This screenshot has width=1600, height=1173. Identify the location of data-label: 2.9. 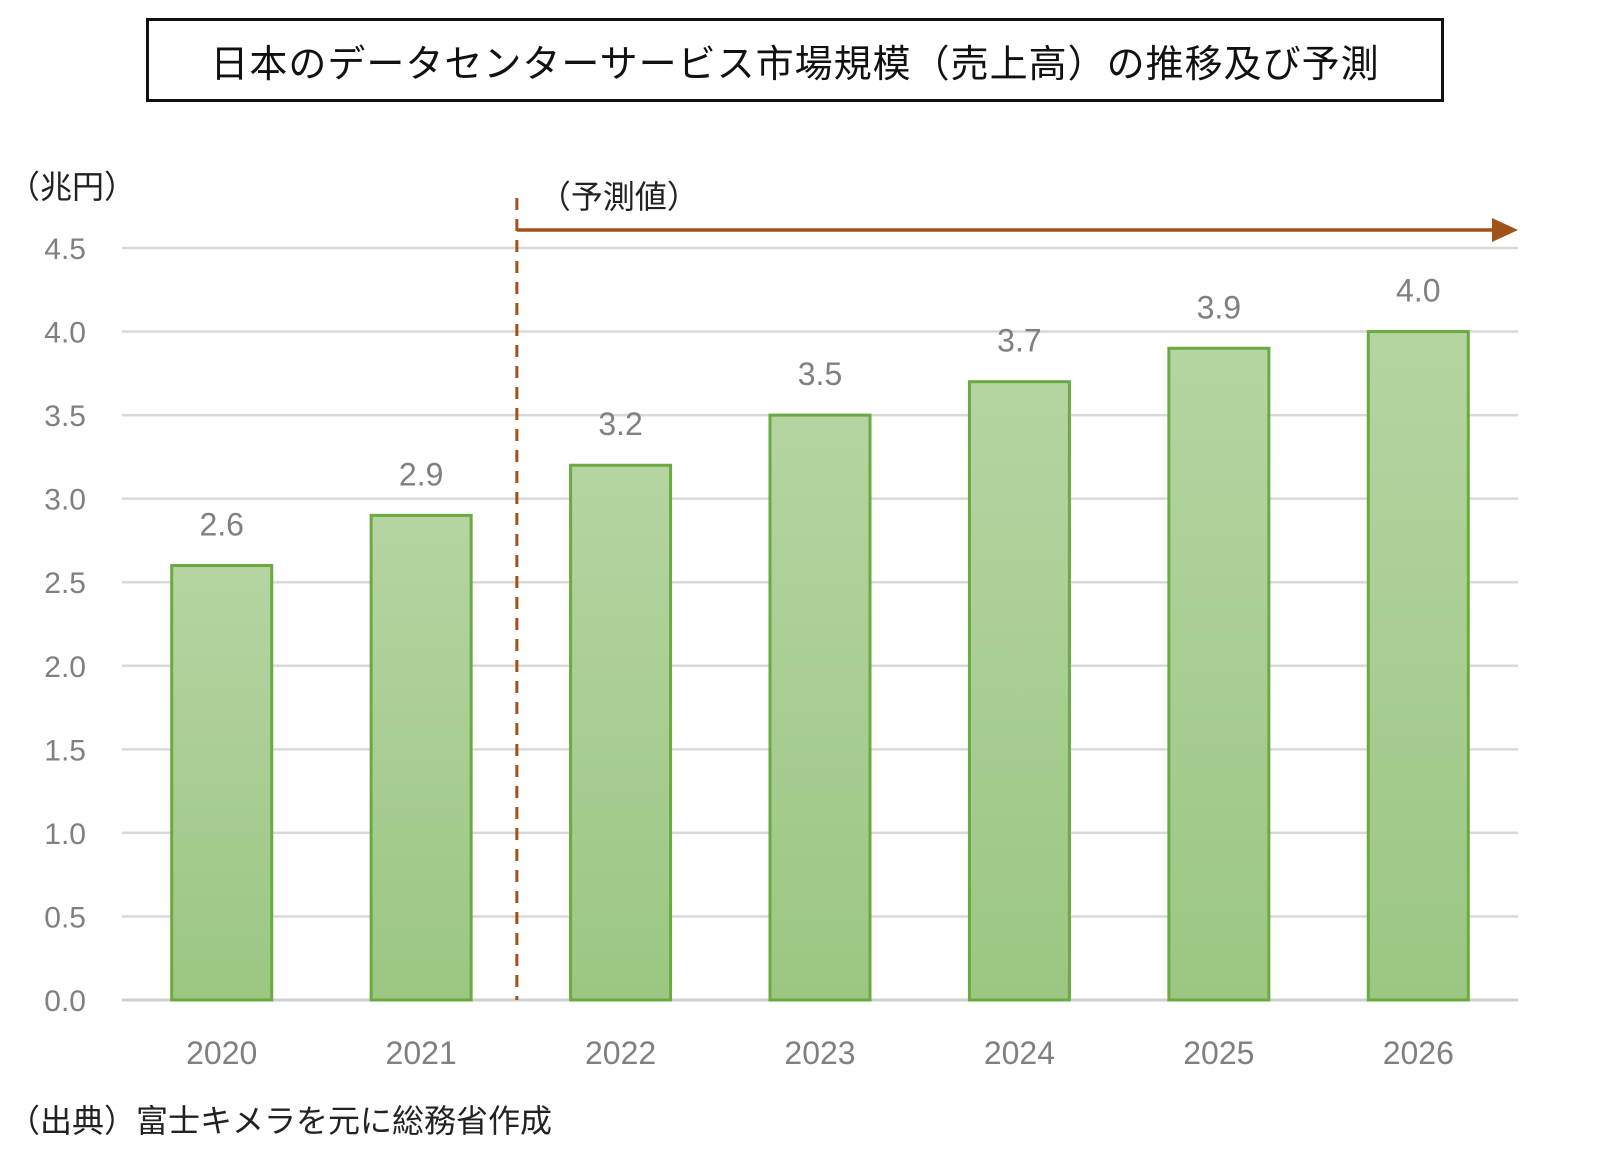
(421, 474).